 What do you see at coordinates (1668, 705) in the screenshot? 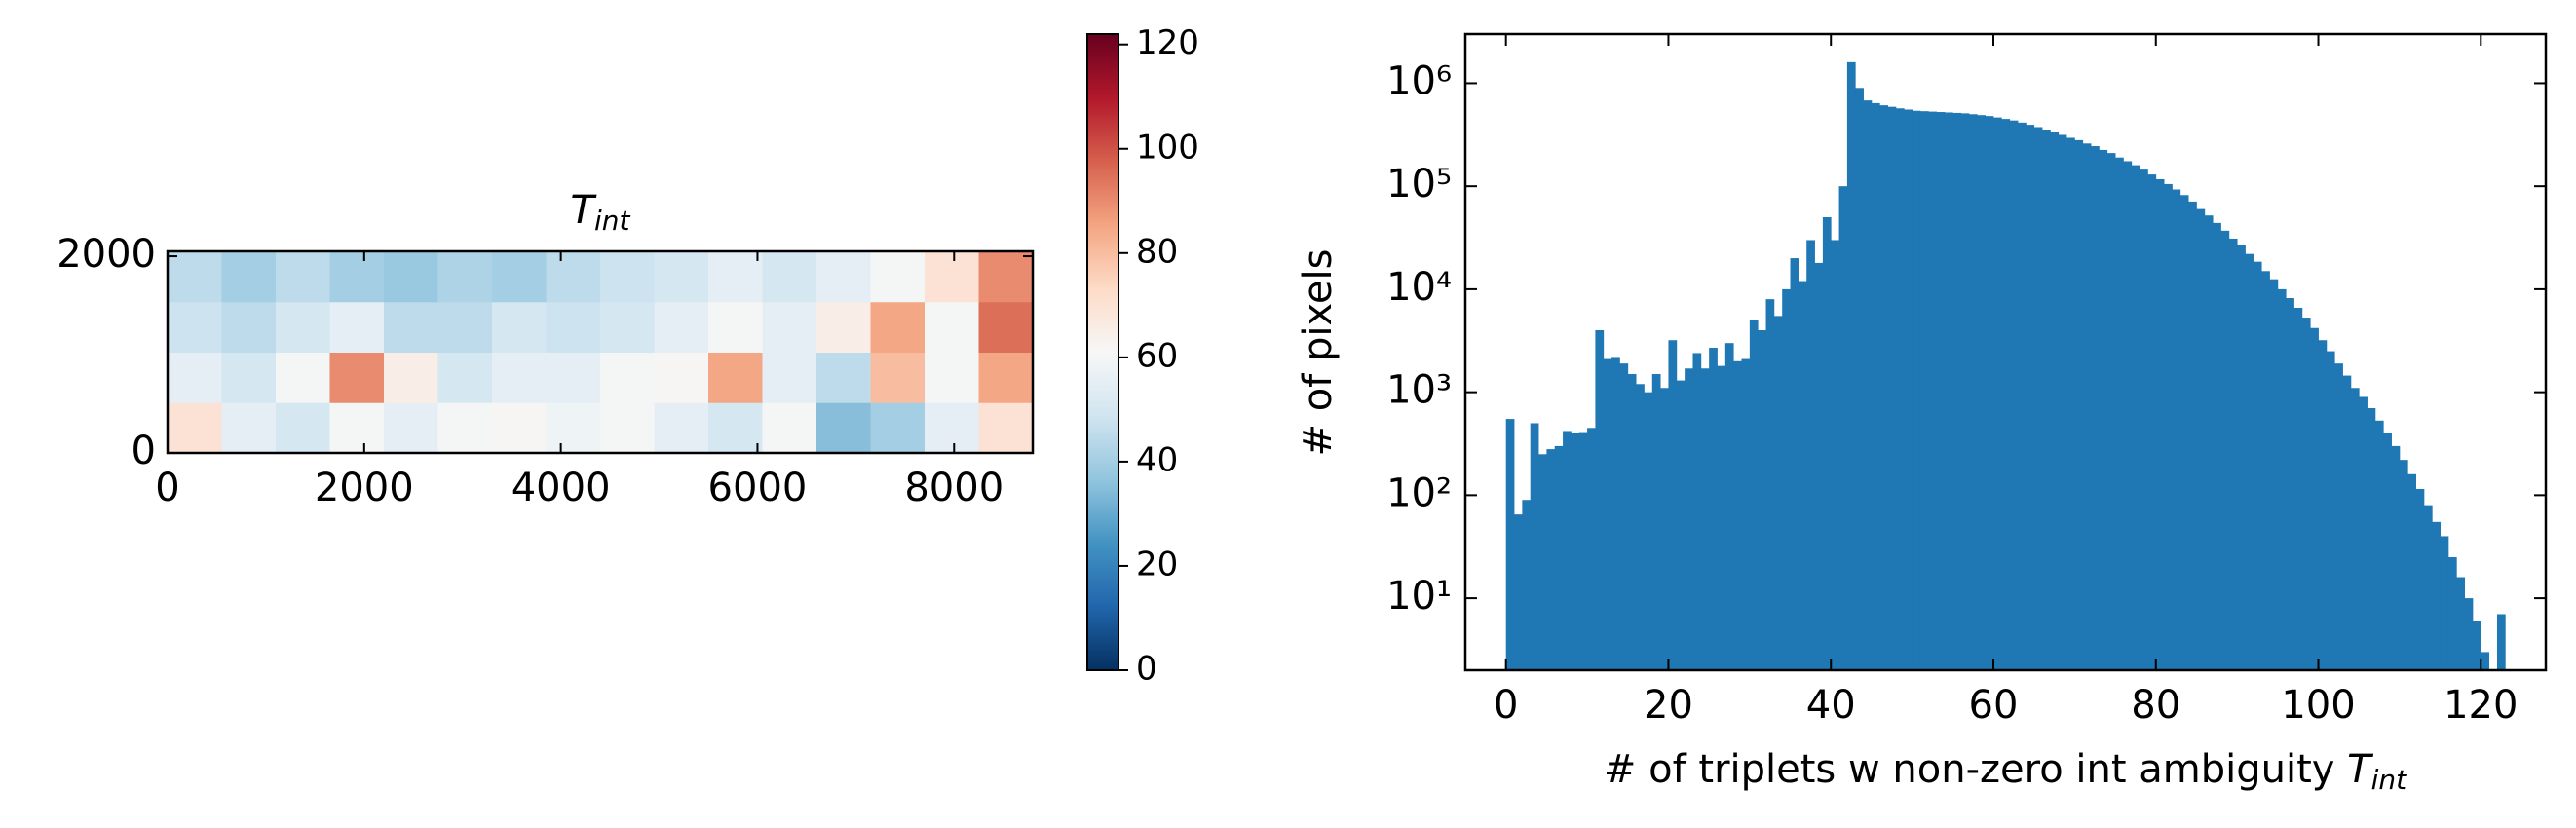
I see `x-tick-label: 20` at bounding box center [1668, 705].